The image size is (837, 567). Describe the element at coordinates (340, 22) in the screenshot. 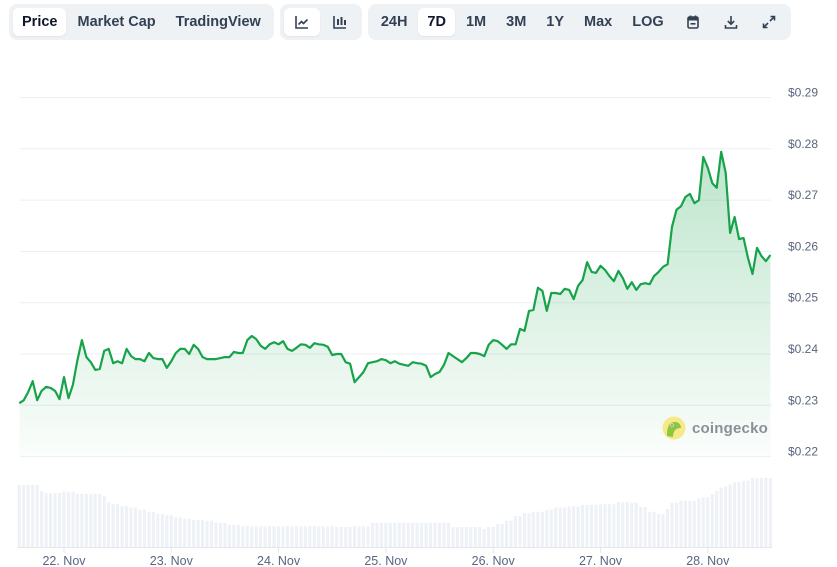

I see `candlestick-chart-button` at that location.